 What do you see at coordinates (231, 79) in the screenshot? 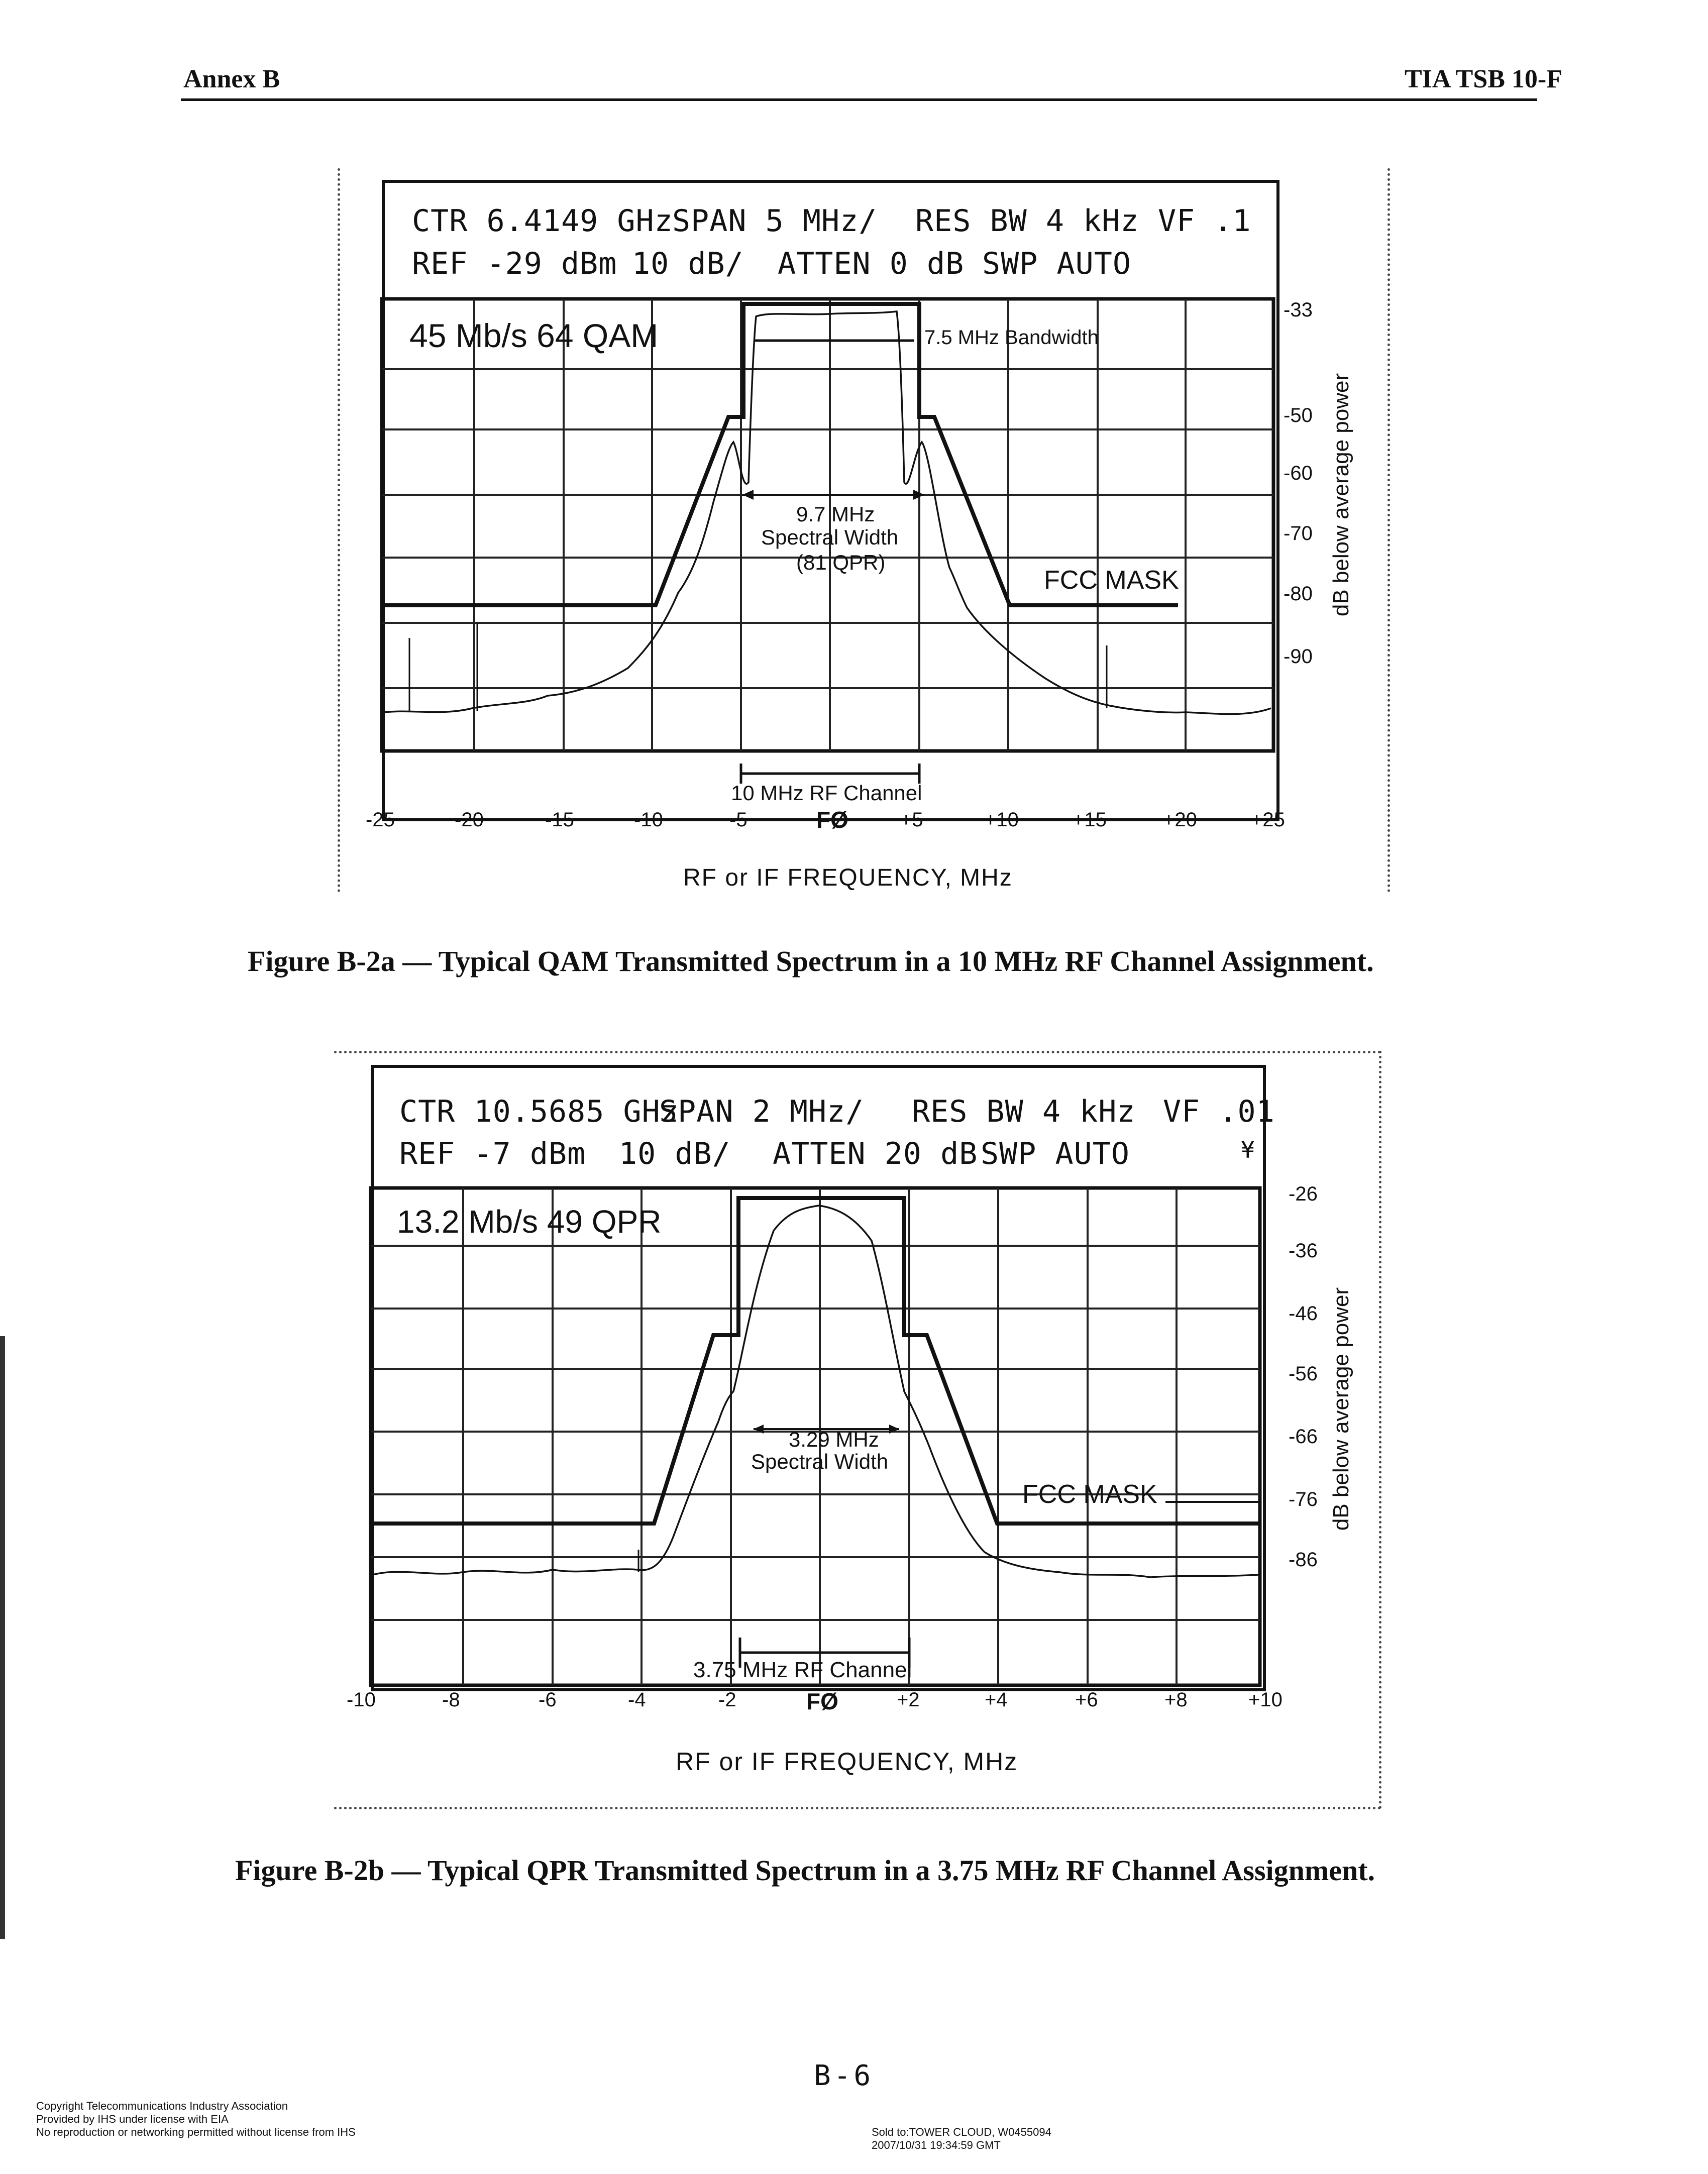
I see `header-left: Annex B` at bounding box center [231, 79].